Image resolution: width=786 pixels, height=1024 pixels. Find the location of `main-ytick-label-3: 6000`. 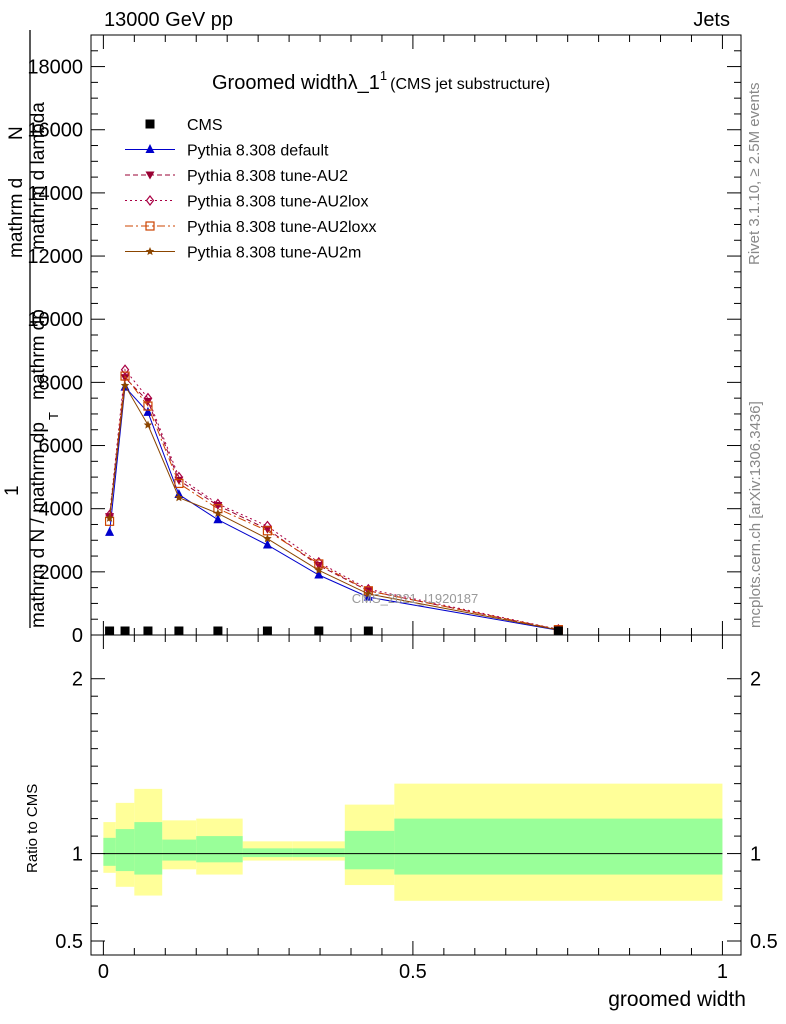

main-ytick-label-3: 6000 is located at coordinates (61, 447).